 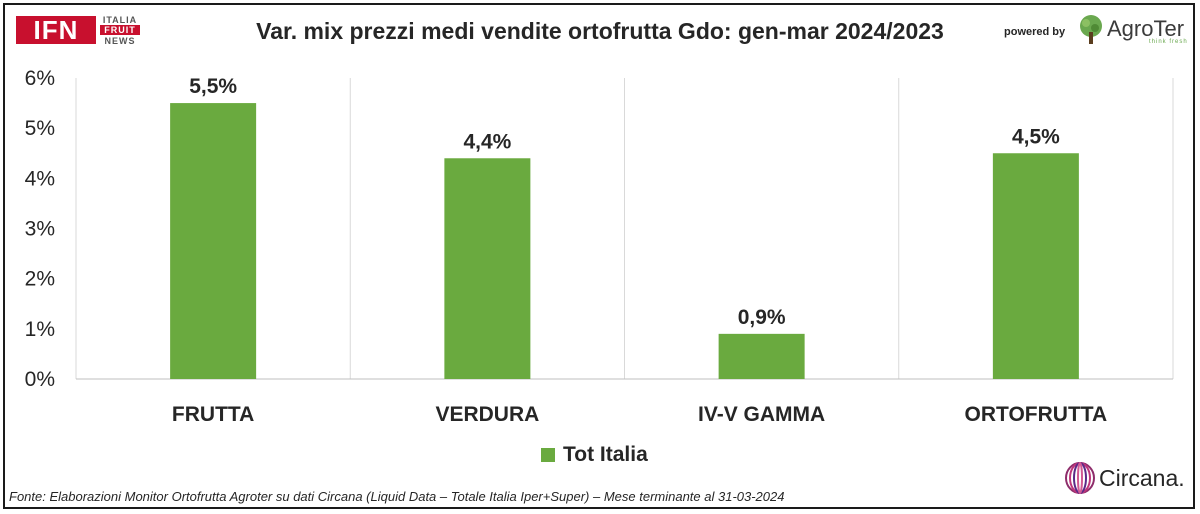 What do you see at coordinates (40, 78) in the screenshot?
I see `y-tick-label: 6%` at bounding box center [40, 78].